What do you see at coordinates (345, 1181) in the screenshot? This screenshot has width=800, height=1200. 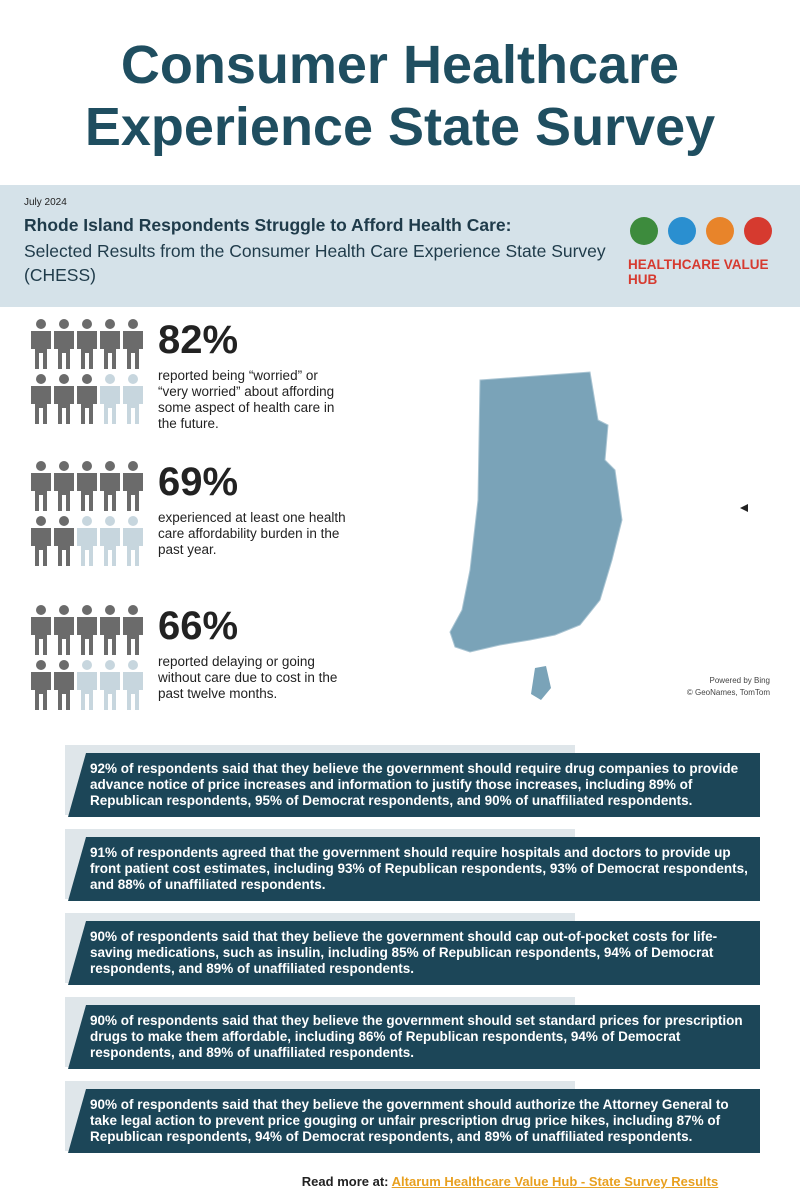 I see `footer-lead: Read more at:` at bounding box center [345, 1181].